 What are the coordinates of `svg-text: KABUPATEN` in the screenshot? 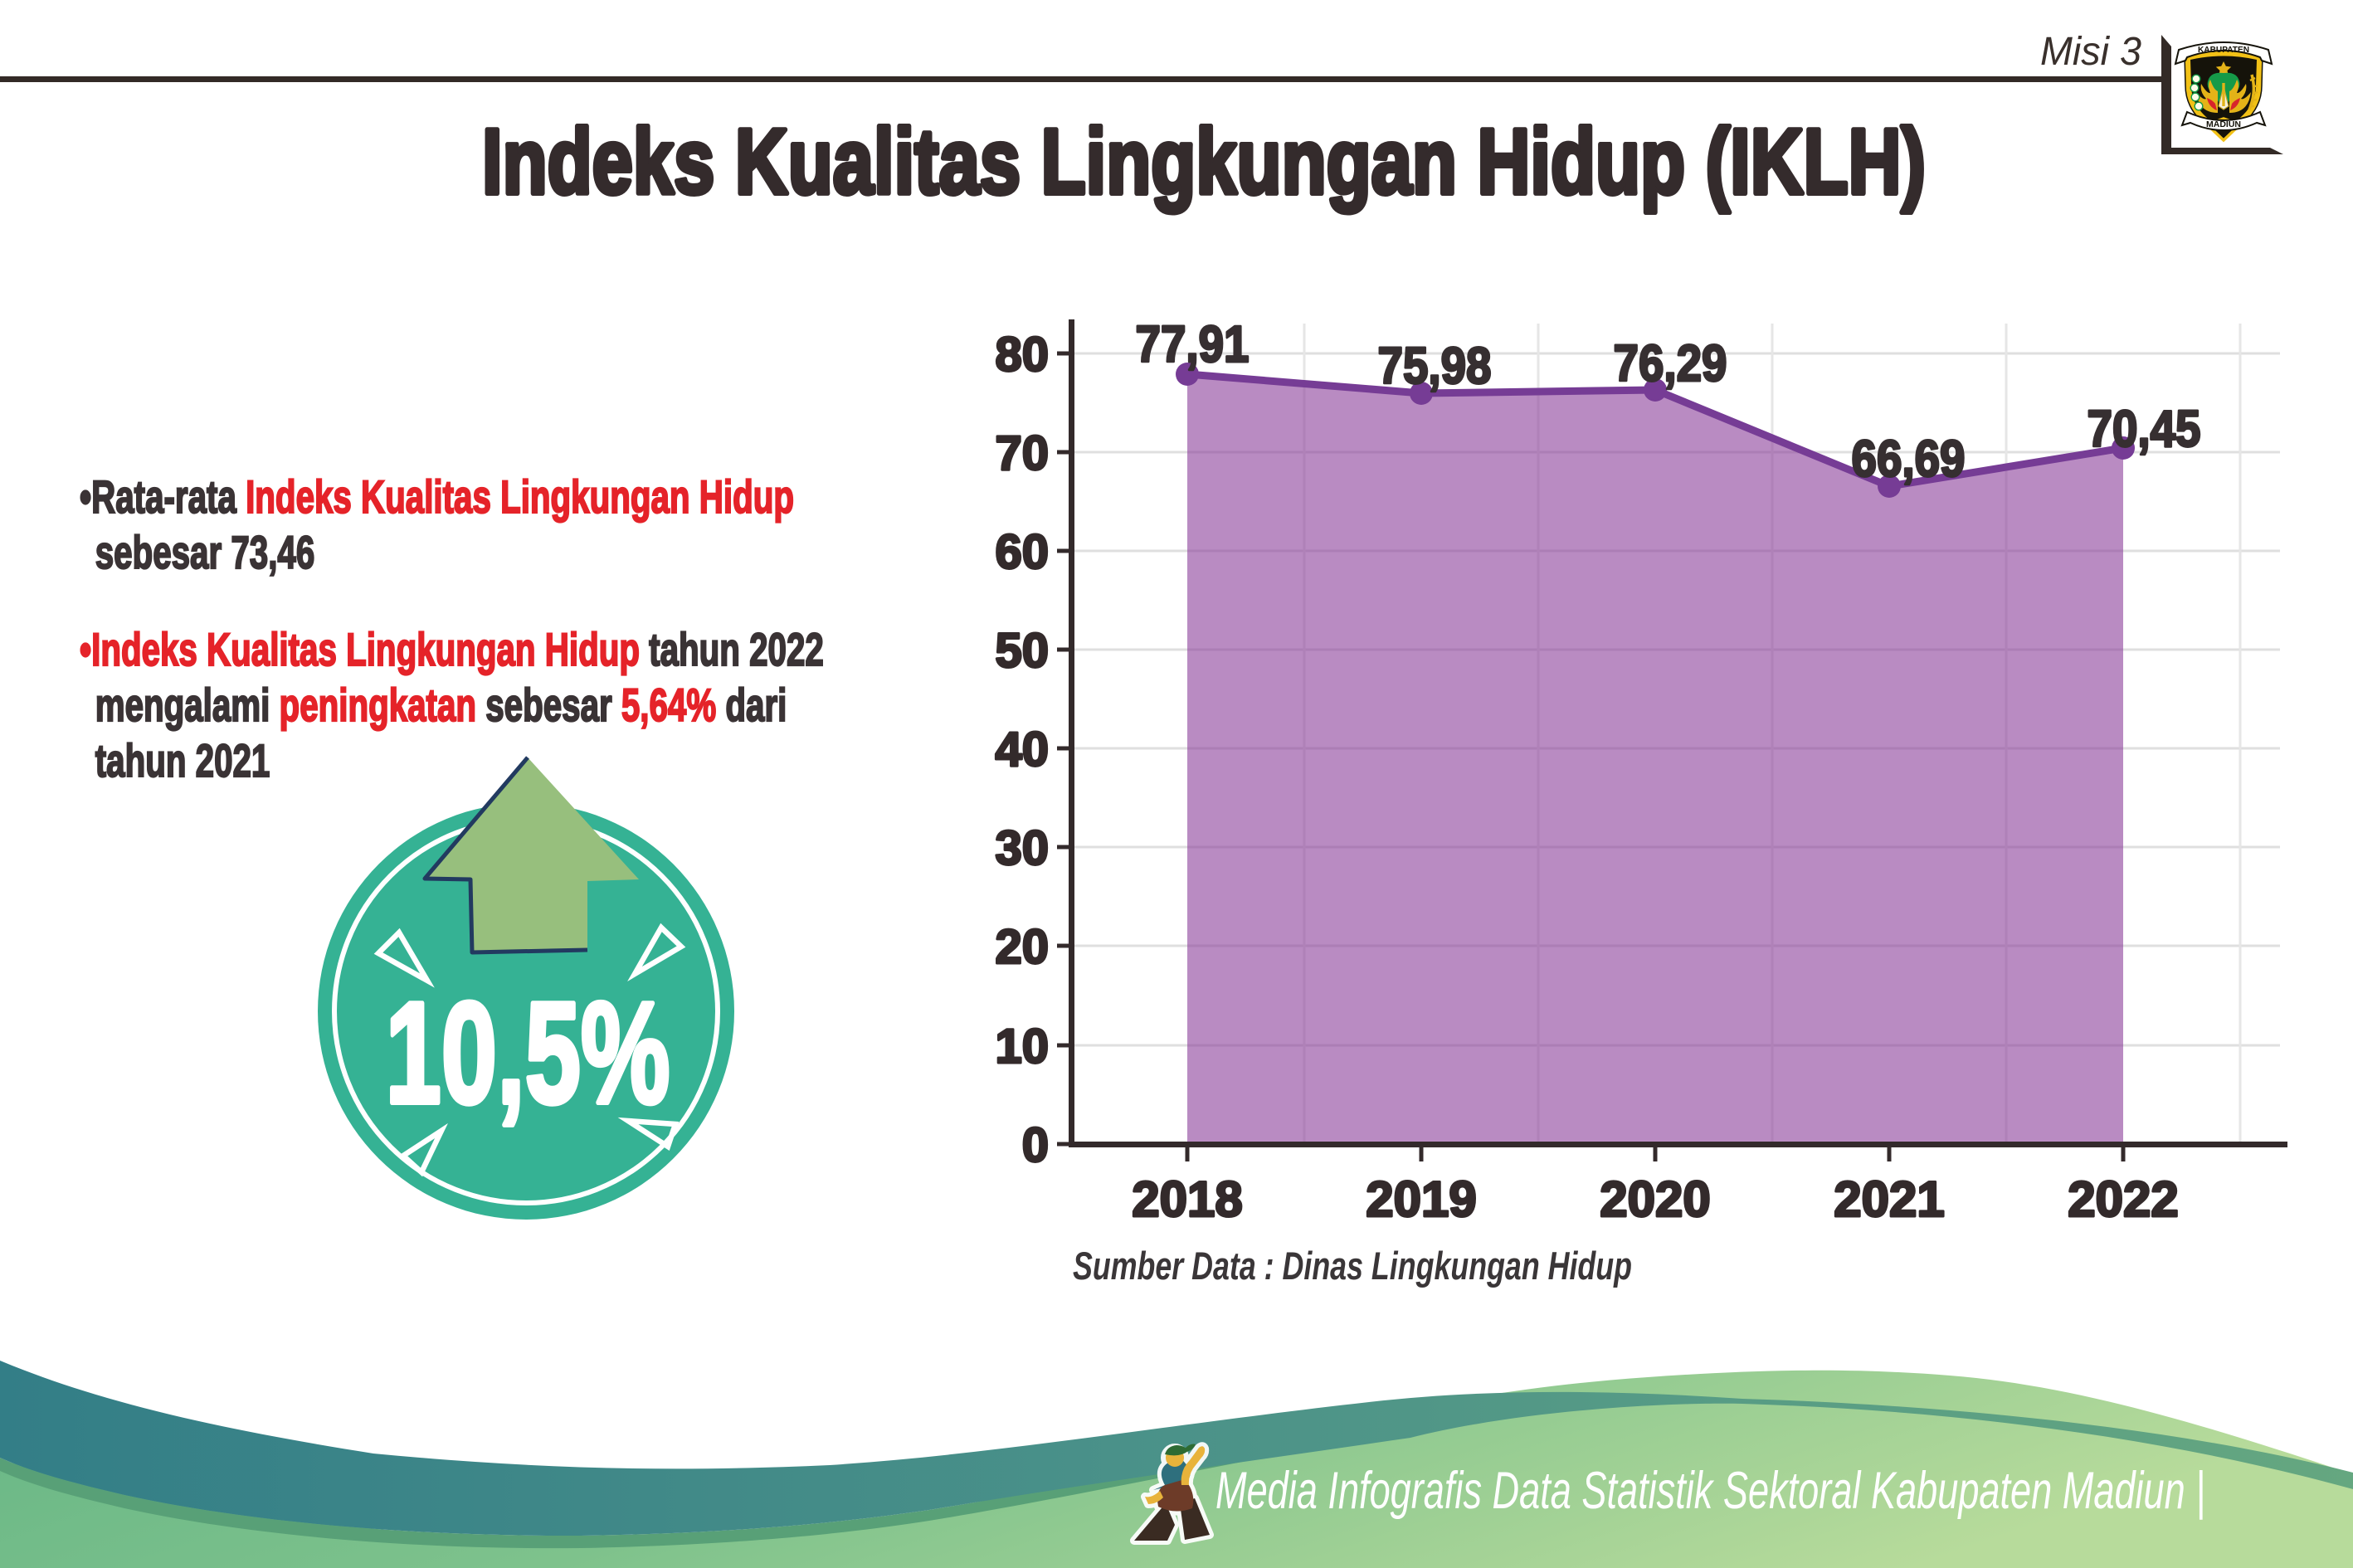 It's located at (2223, 50).